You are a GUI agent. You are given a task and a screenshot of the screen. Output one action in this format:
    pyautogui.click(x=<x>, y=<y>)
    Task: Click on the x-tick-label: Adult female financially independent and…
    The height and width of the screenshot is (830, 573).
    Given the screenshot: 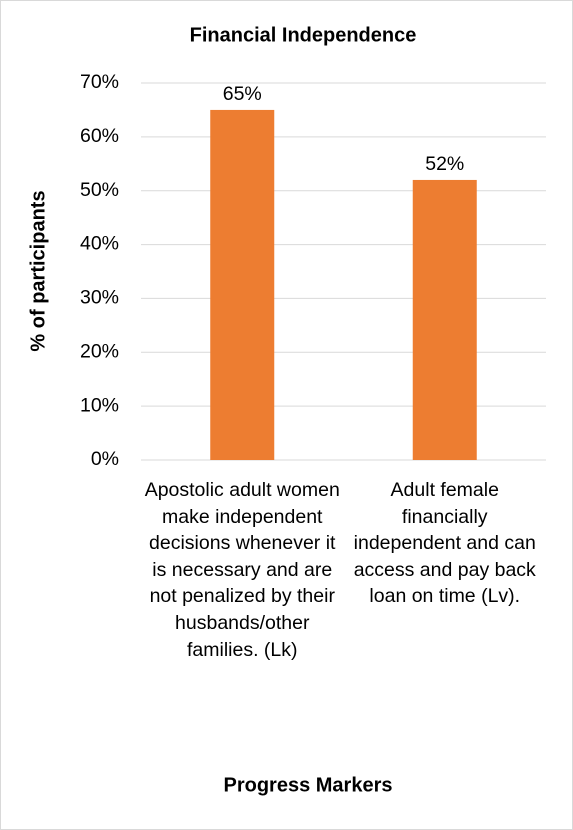 What is the action you would take?
    pyautogui.click(x=444, y=543)
    